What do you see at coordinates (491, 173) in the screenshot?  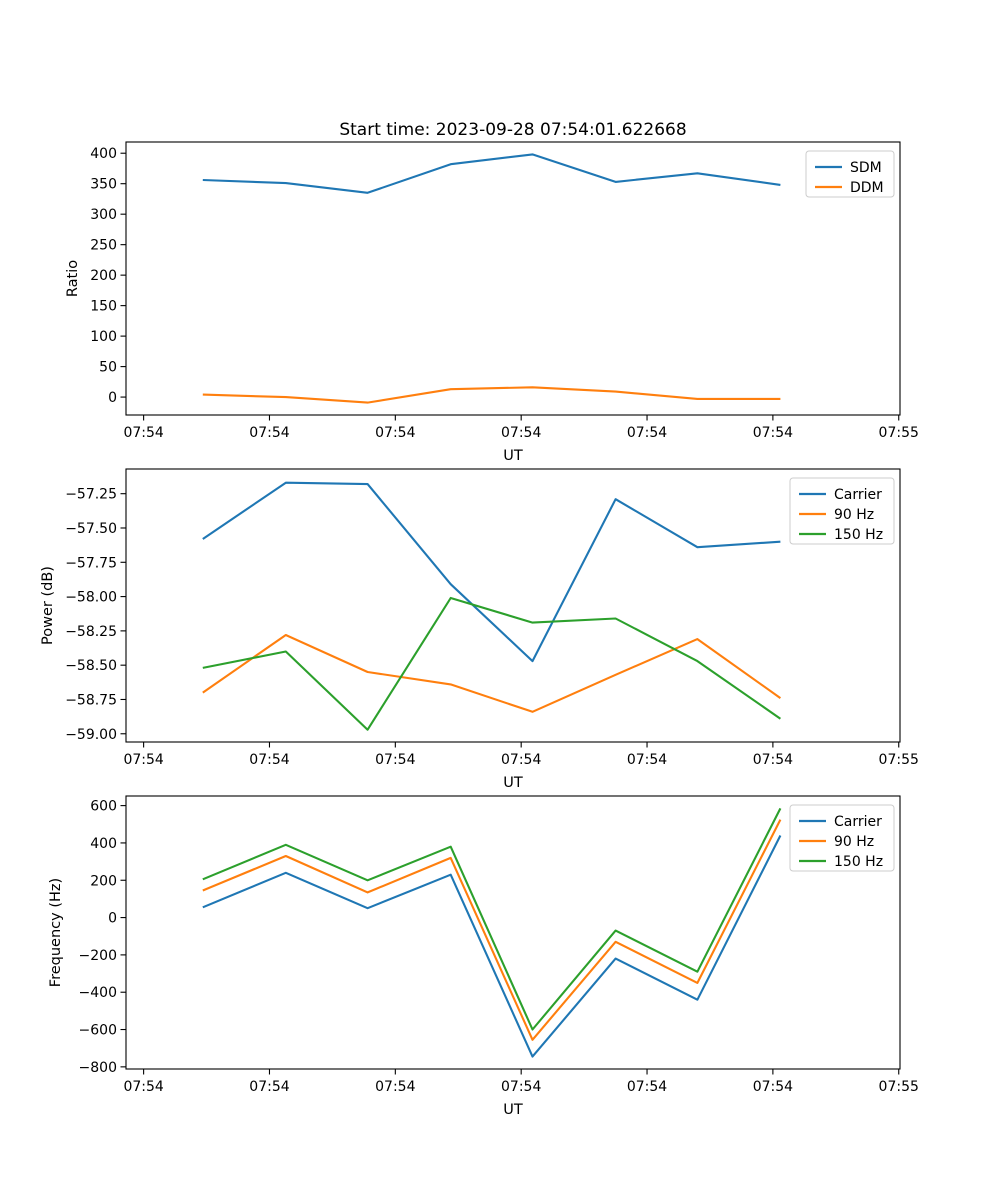 I see `series-line-sdm` at bounding box center [491, 173].